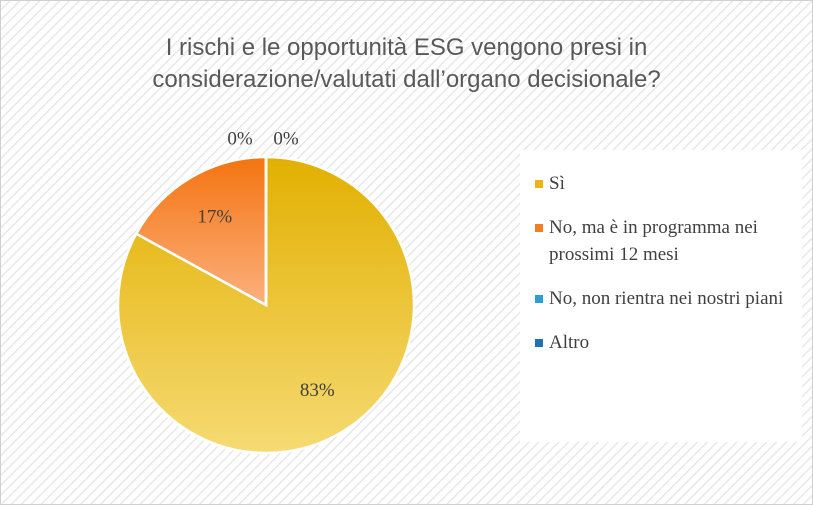 This screenshot has width=813, height=505. I want to click on legend-label: Sì, so click(557, 183).